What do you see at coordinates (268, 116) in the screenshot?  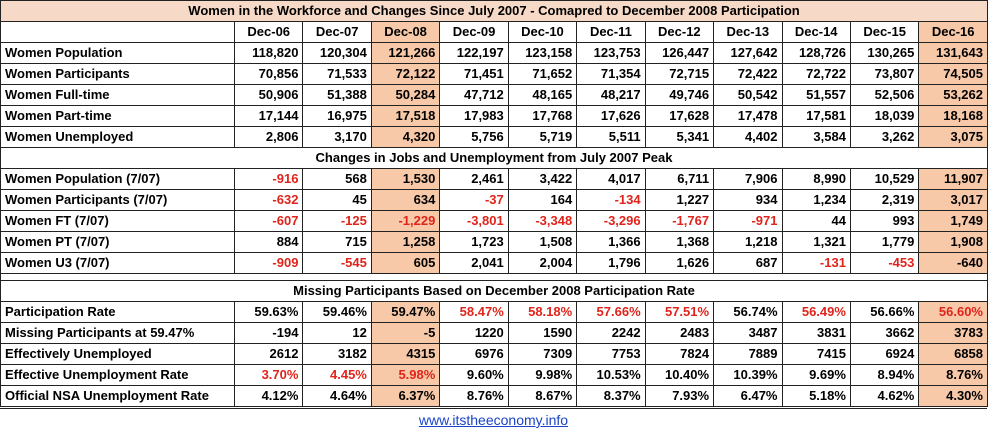 I see `table-cell: 17,144` at bounding box center [268, 116].